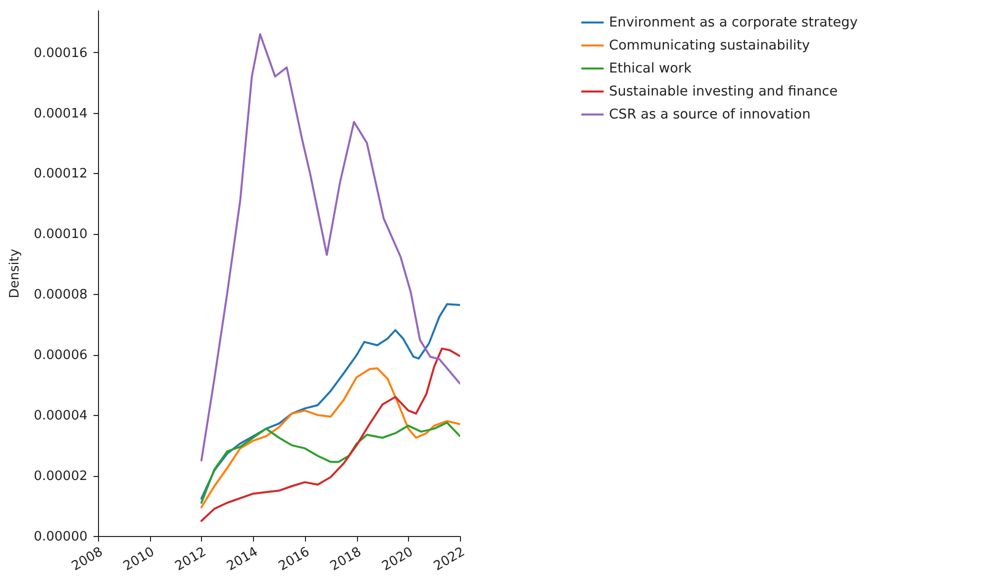  Describe the element at coordinates (709, 46) in the screenshot. I see `legend-label: Communicating sustainability` at that location.